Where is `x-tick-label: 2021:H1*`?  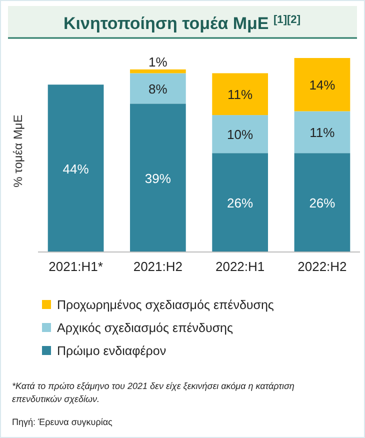
x-tick-label: 2021:H1* is located at coordinates (75, 266).